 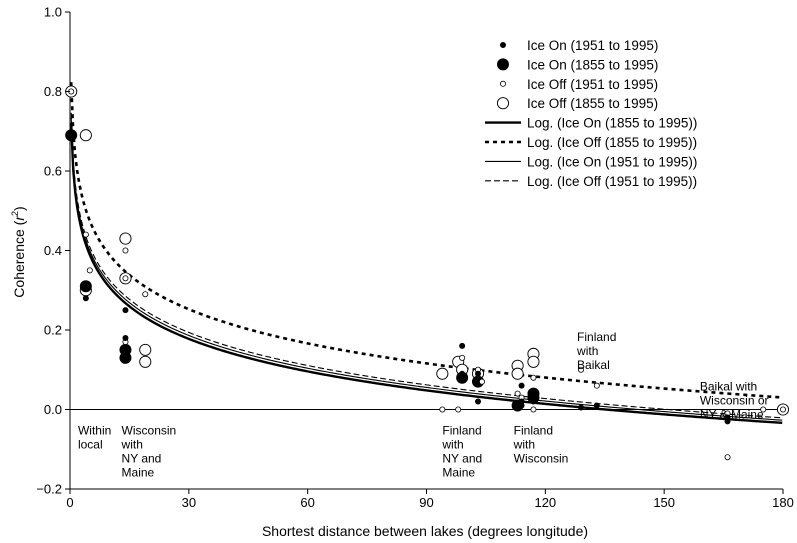 I want to click on x-ticks: 0 30 60 90 120 150 180, so click(x=430, y=499).